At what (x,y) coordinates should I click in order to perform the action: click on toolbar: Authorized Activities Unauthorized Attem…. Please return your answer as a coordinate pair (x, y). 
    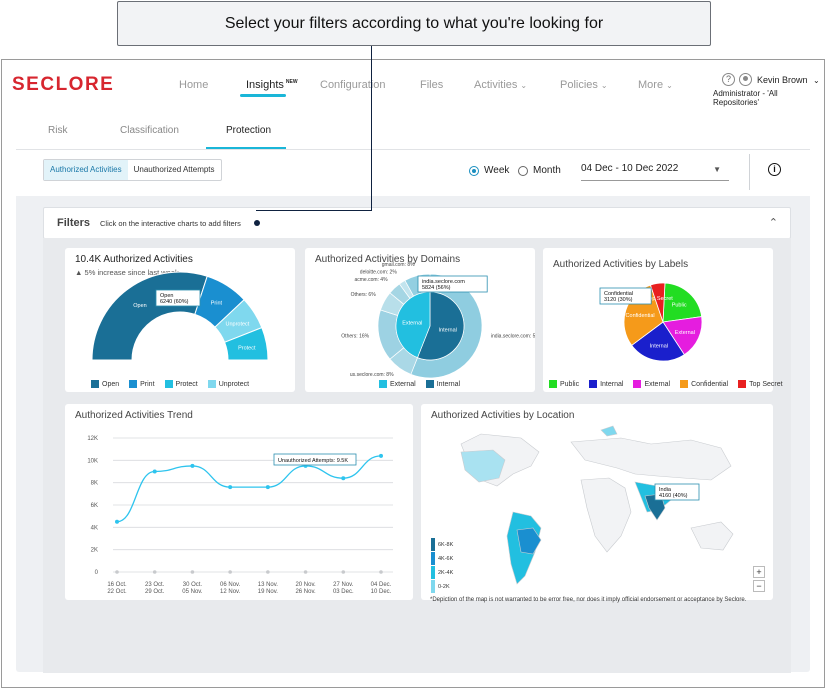
    Looking at the image, I should click on (413, 173).